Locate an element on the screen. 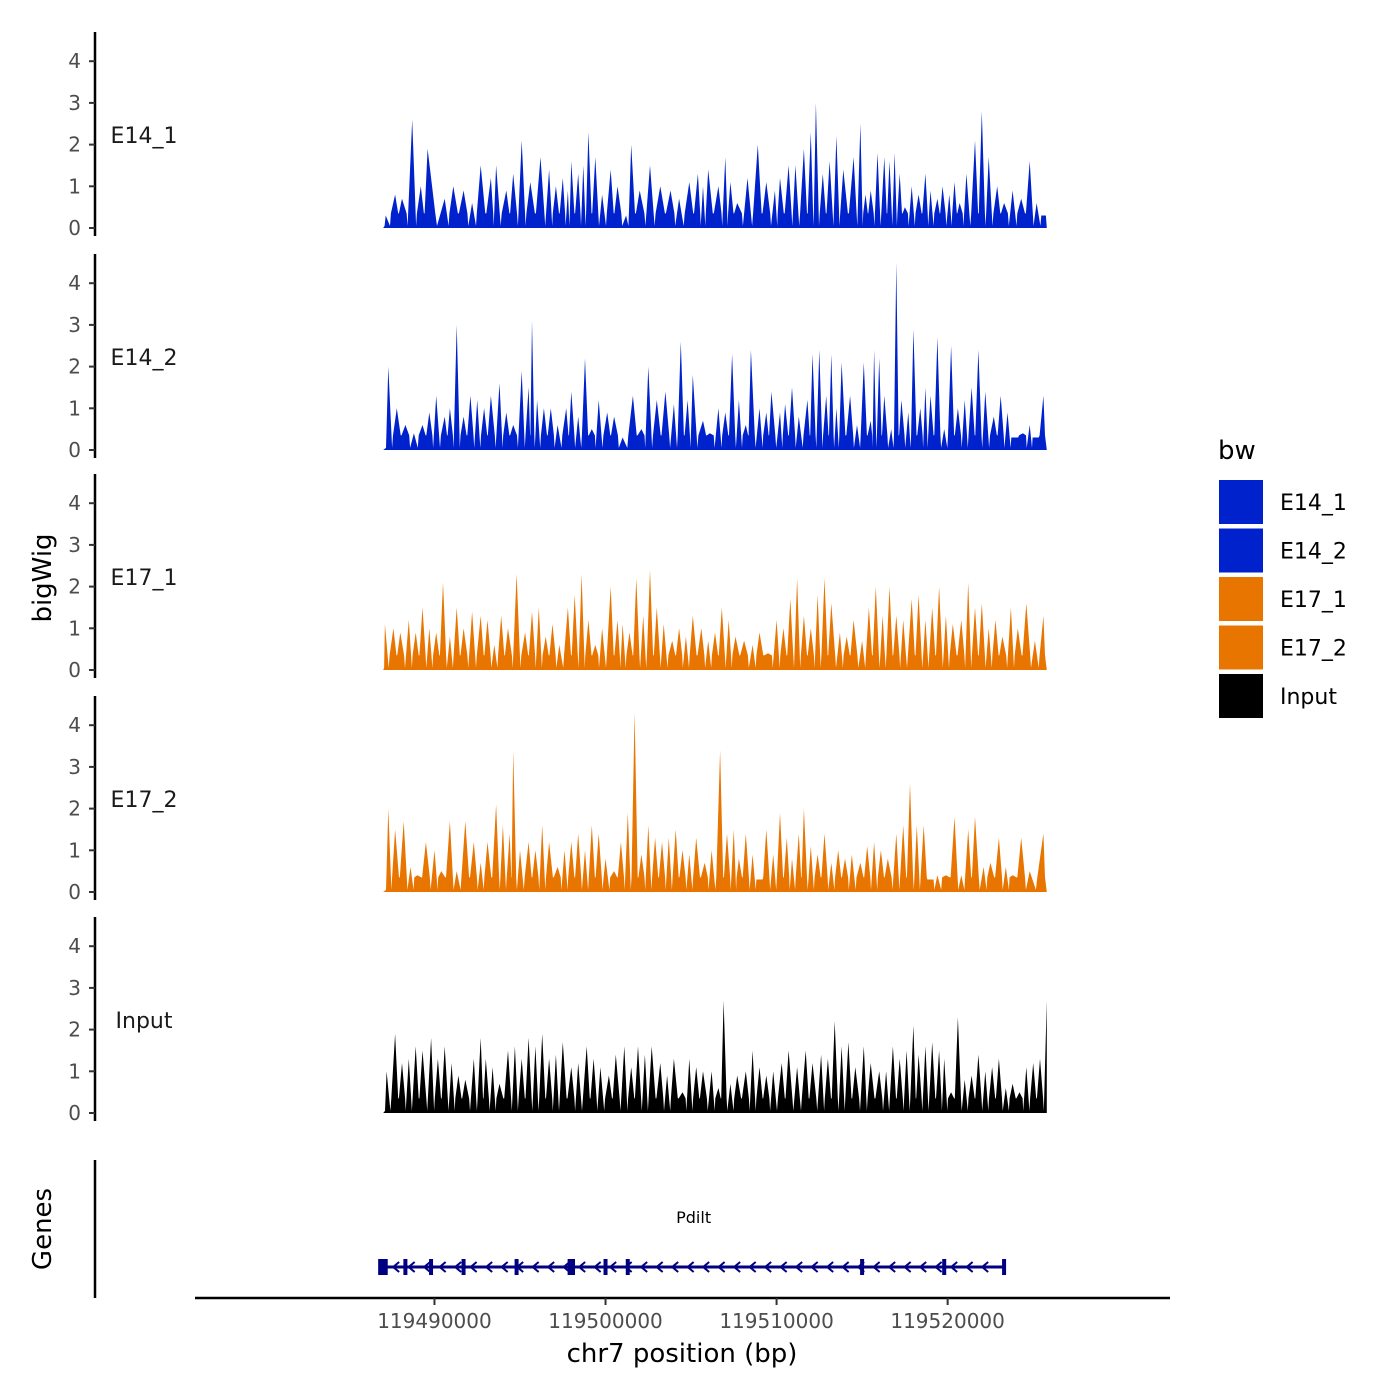 The image size is (1400, 1400). gene-name-label: Pdilt is located at coordinates (693, 1217).